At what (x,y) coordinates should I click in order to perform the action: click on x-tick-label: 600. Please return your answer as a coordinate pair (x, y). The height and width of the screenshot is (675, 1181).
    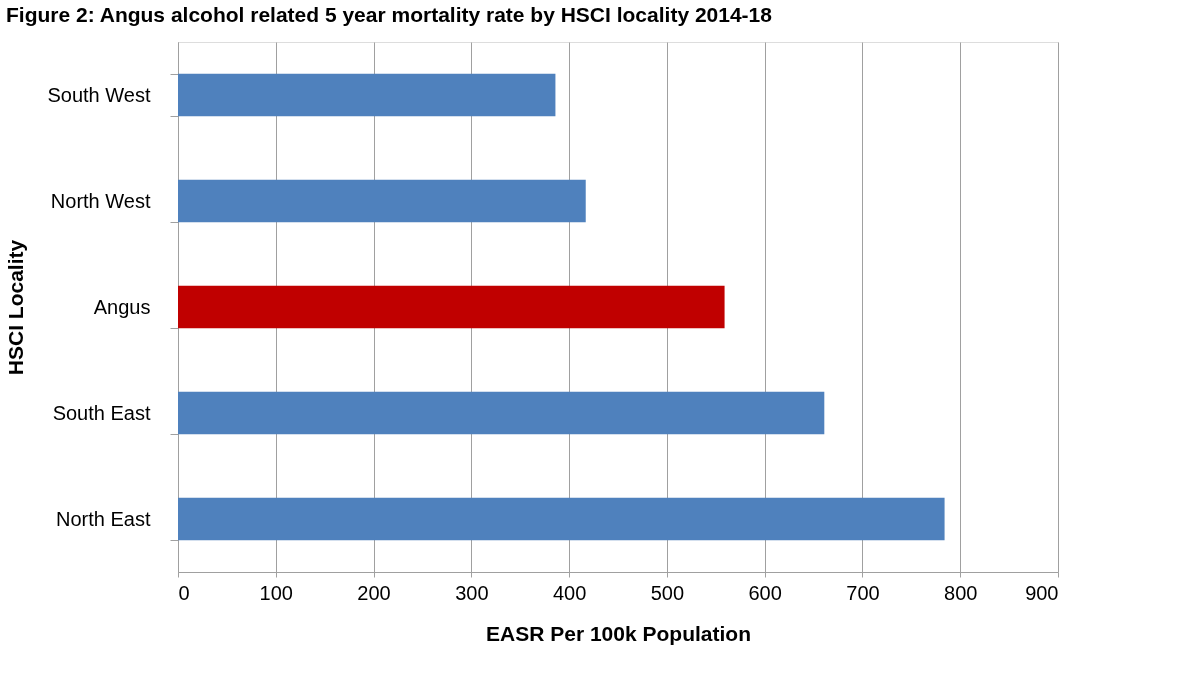
    Looking at the image, I should click on (765, 592).